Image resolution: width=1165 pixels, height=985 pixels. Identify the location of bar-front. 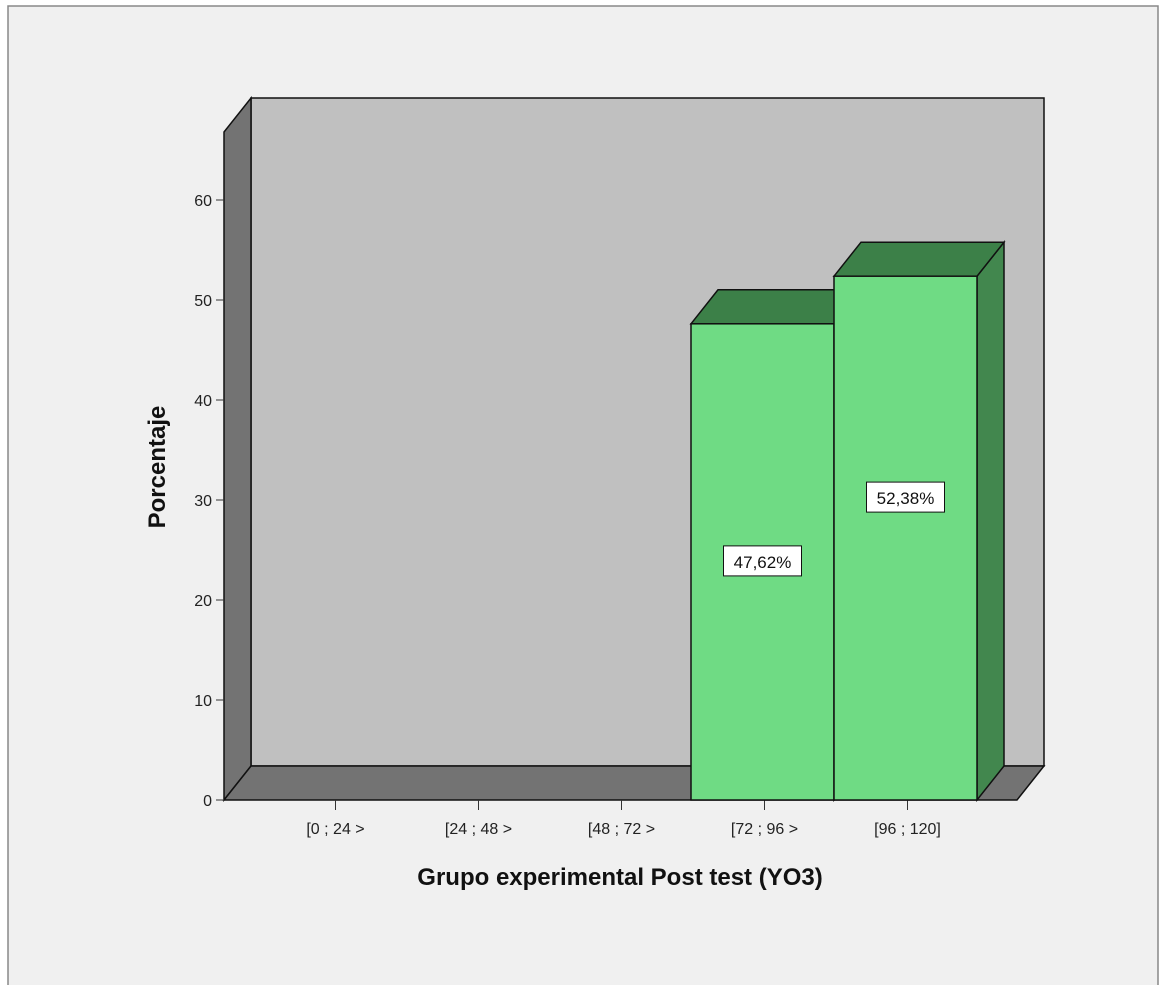
(905, 538).